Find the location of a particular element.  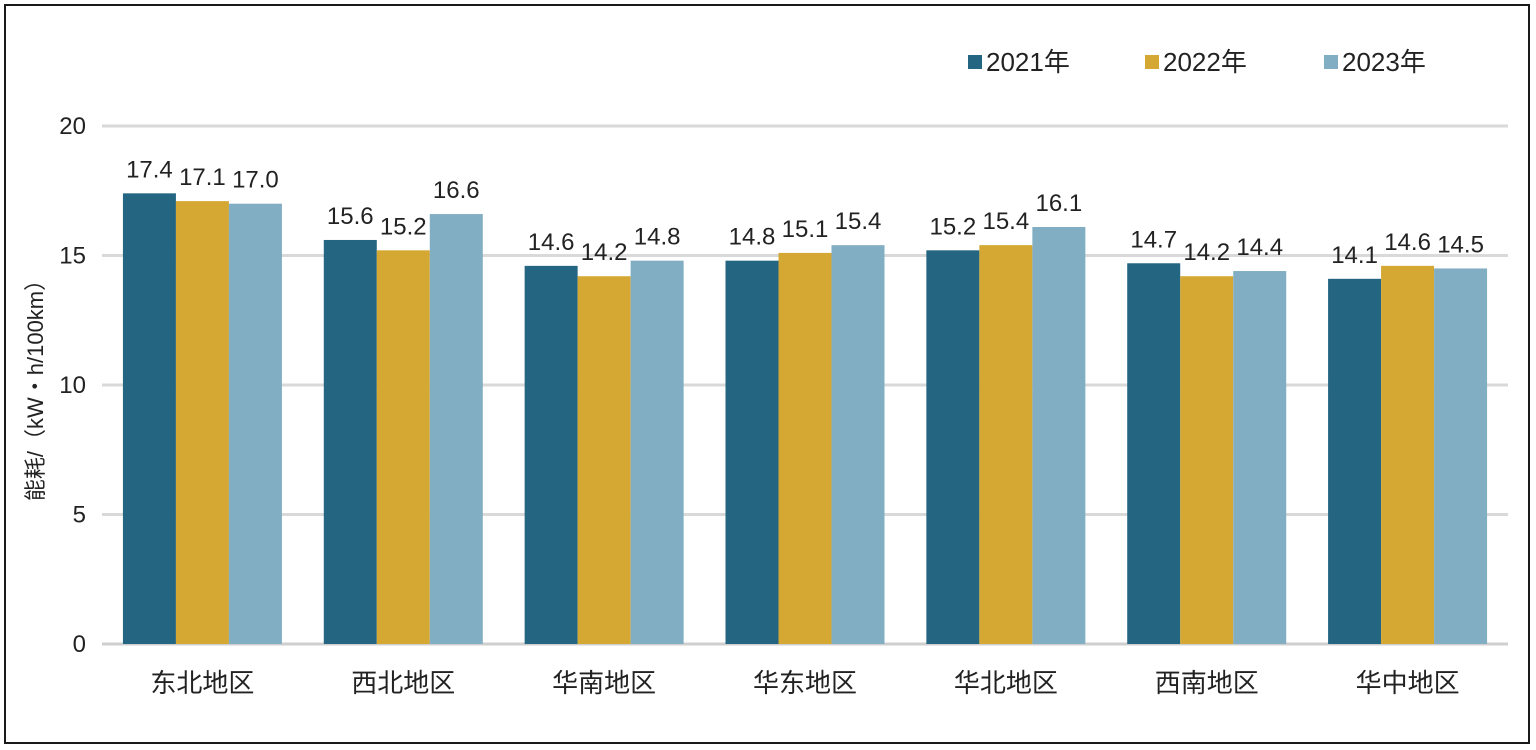

legend-label: 2022年 is located at coordinates (1205, 62).